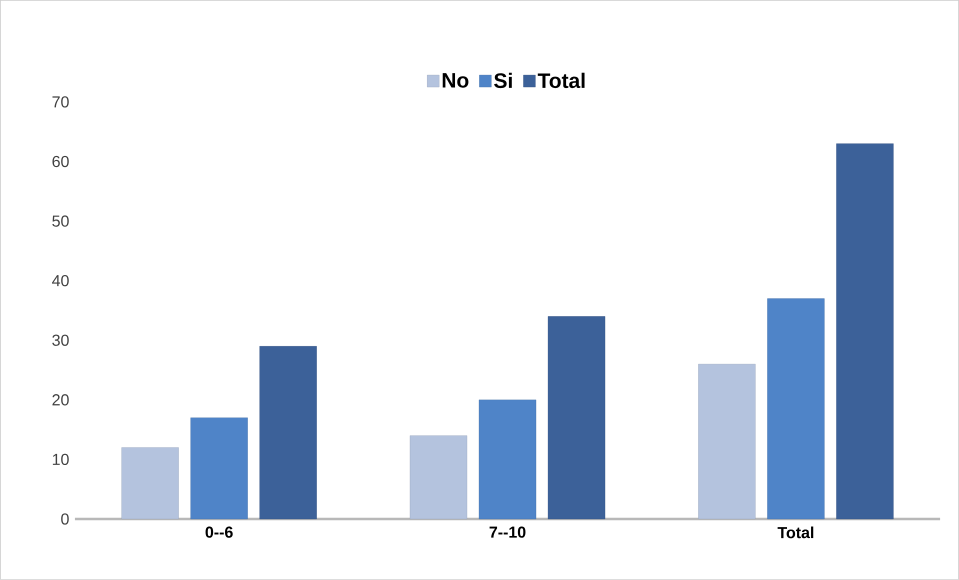 Image resolution: width=959 pixels, height=580 pixels. What do you see at coordinates (60, 340) in the screenshot?
I see `y-tick-label: 30` at bounding box center [60, 340].